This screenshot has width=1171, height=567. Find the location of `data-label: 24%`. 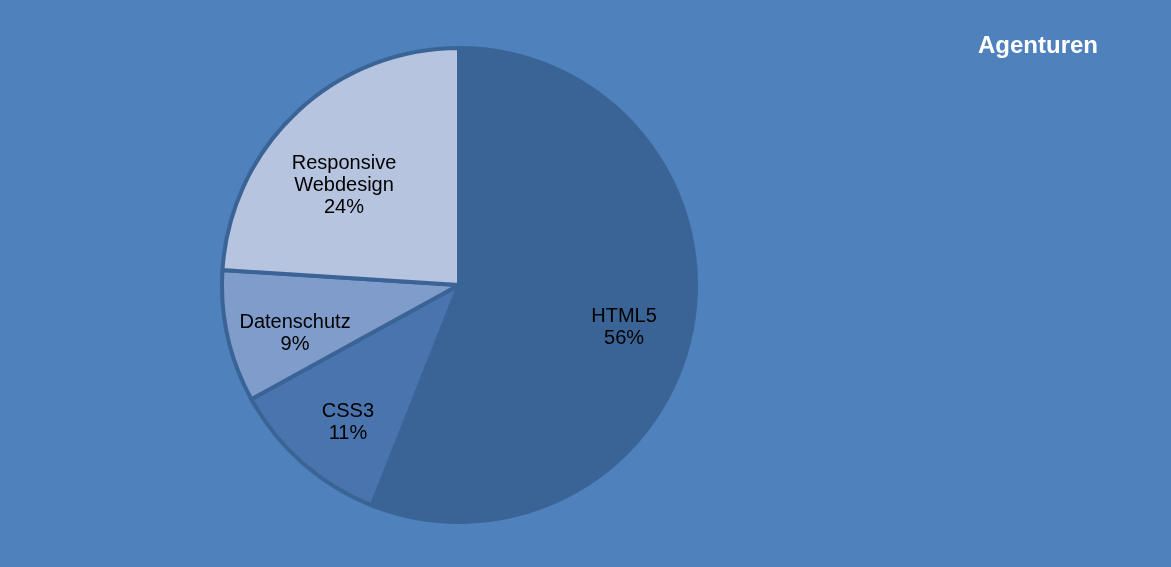

data-label: 24% is located at coordinates (344, 205).